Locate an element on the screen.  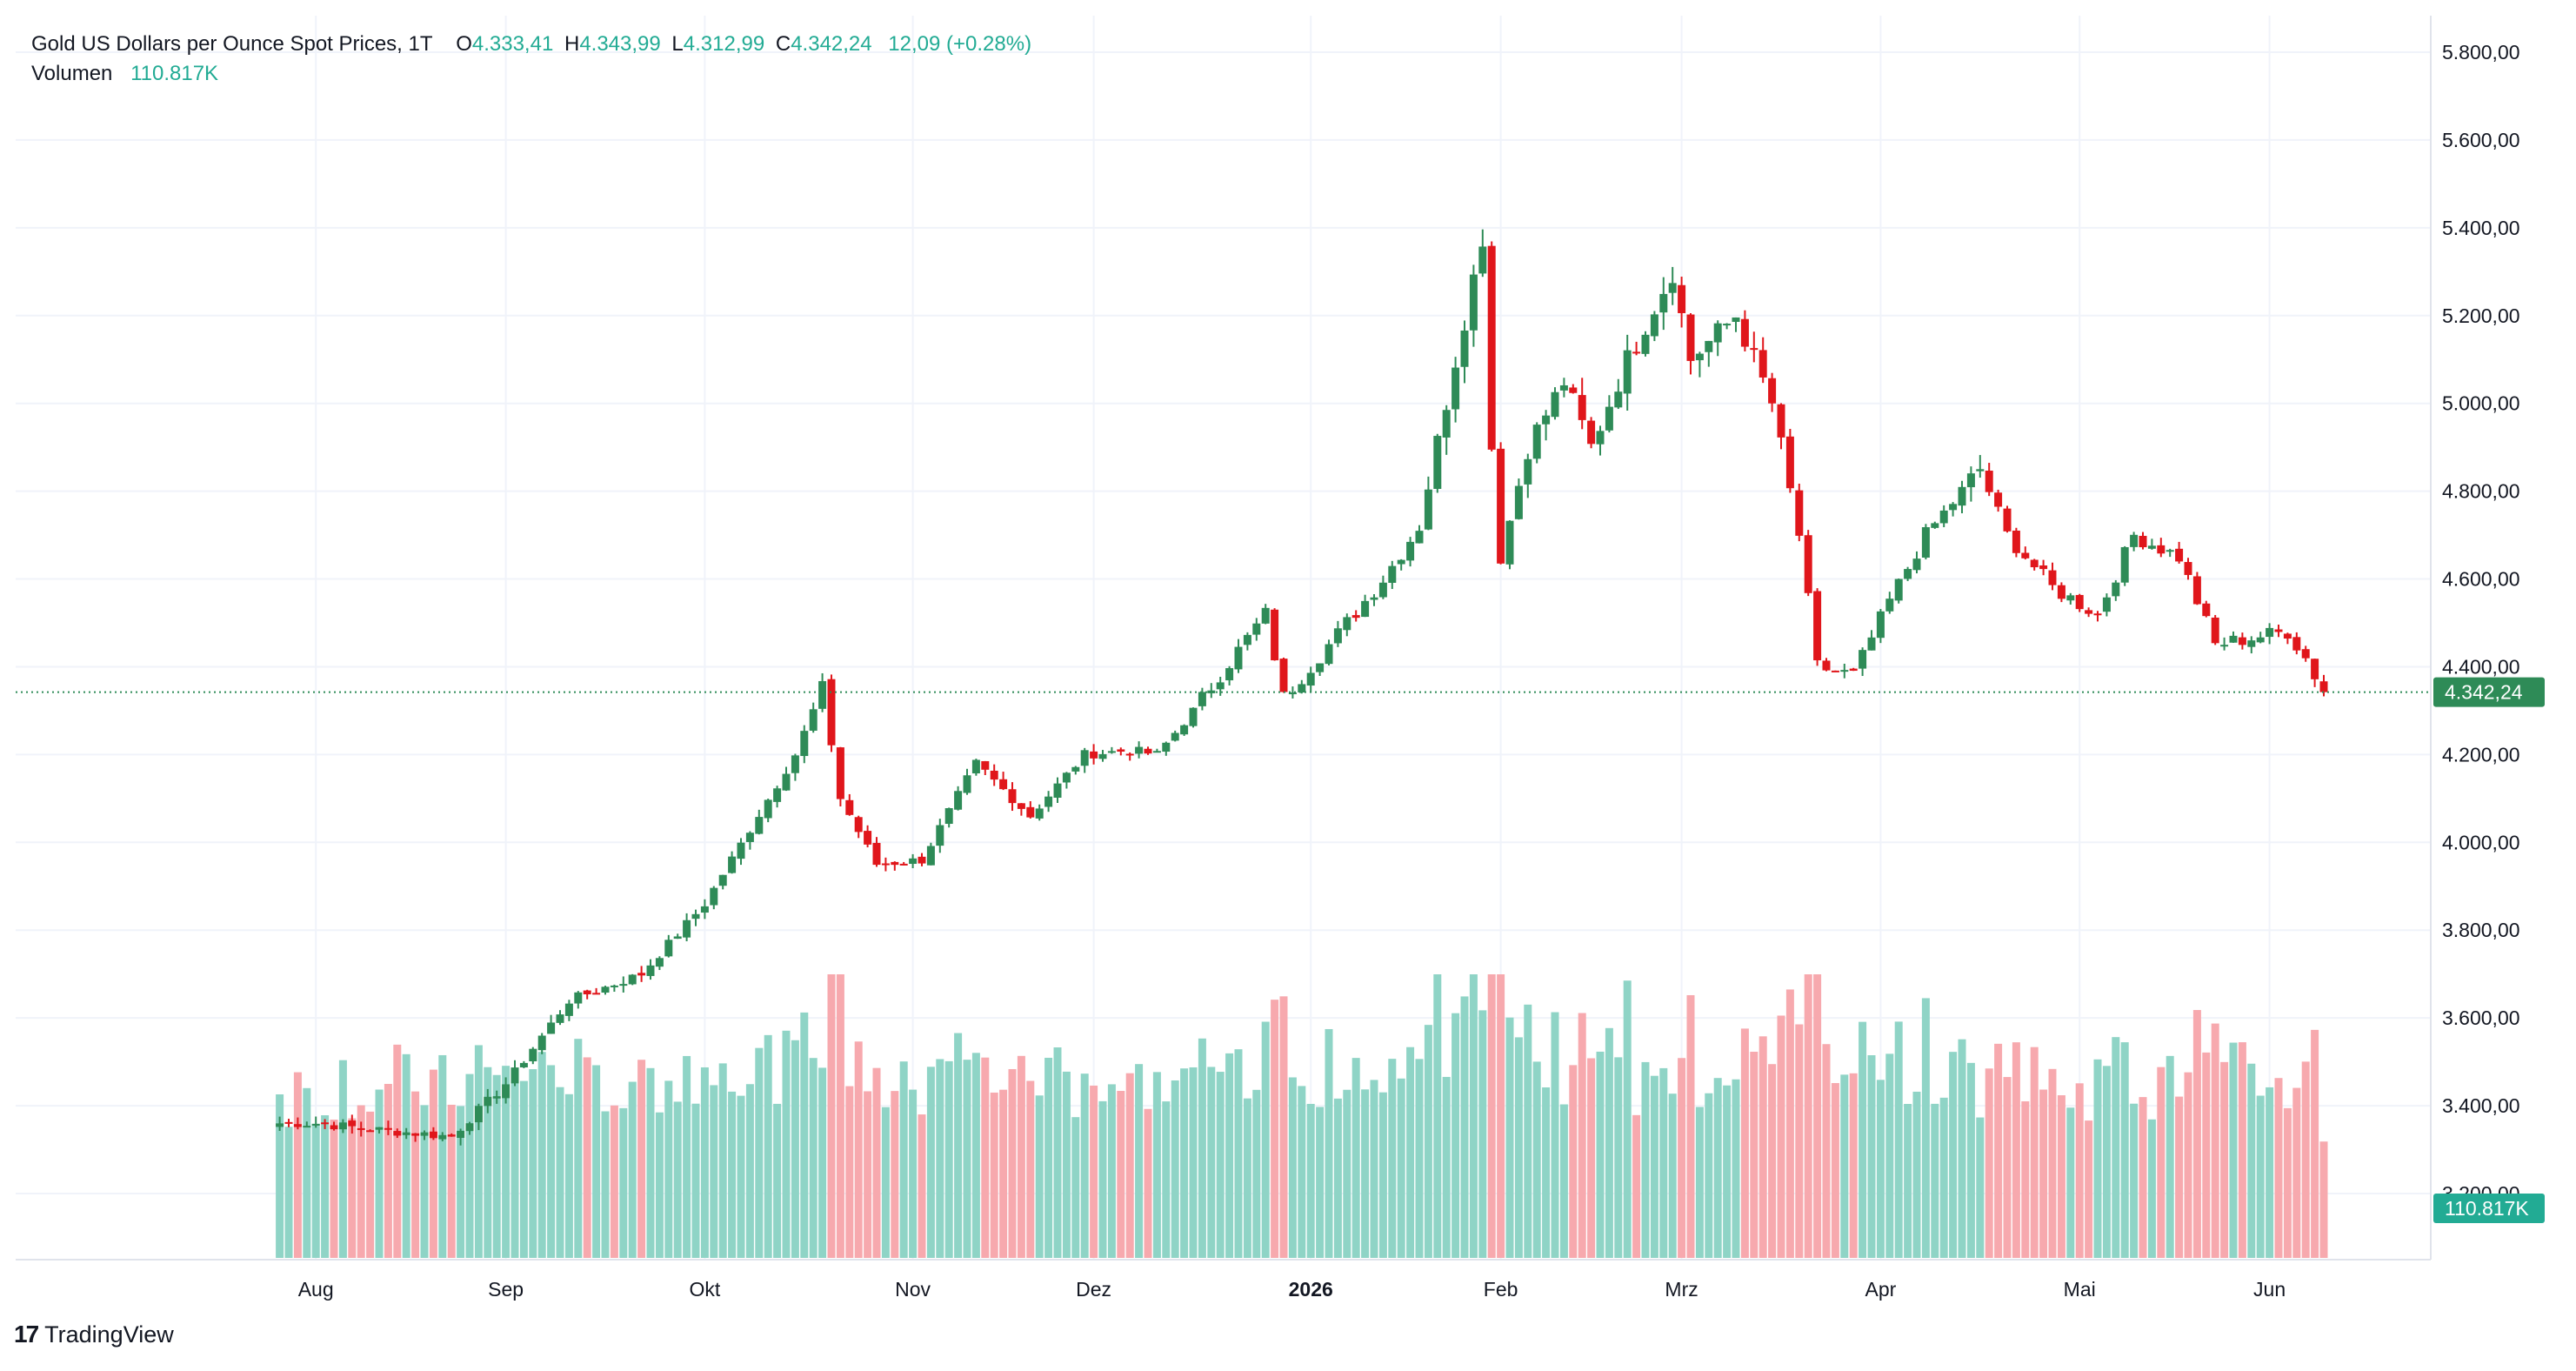
legend-volume-label: Volumen is located at coordinates (72, 73).